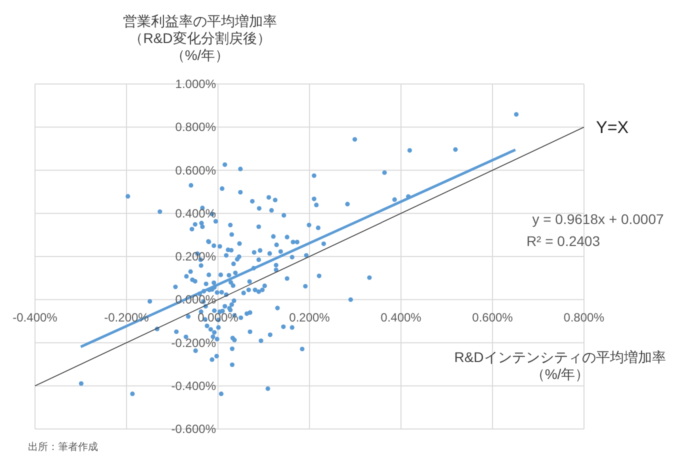  Describe the element at coordinates (598, 219) in the screenshot. I see `annotation: y = 0.9618x + 0.0007` at that location.